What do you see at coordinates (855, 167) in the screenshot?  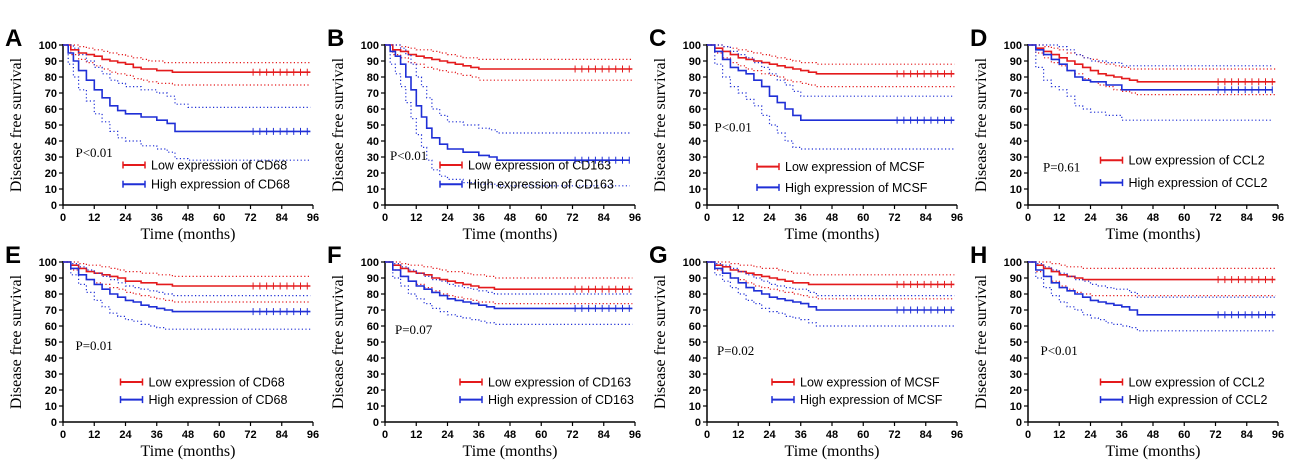 I see `legend-label: Low expression of MCSF` at bounding box center [855, 167].